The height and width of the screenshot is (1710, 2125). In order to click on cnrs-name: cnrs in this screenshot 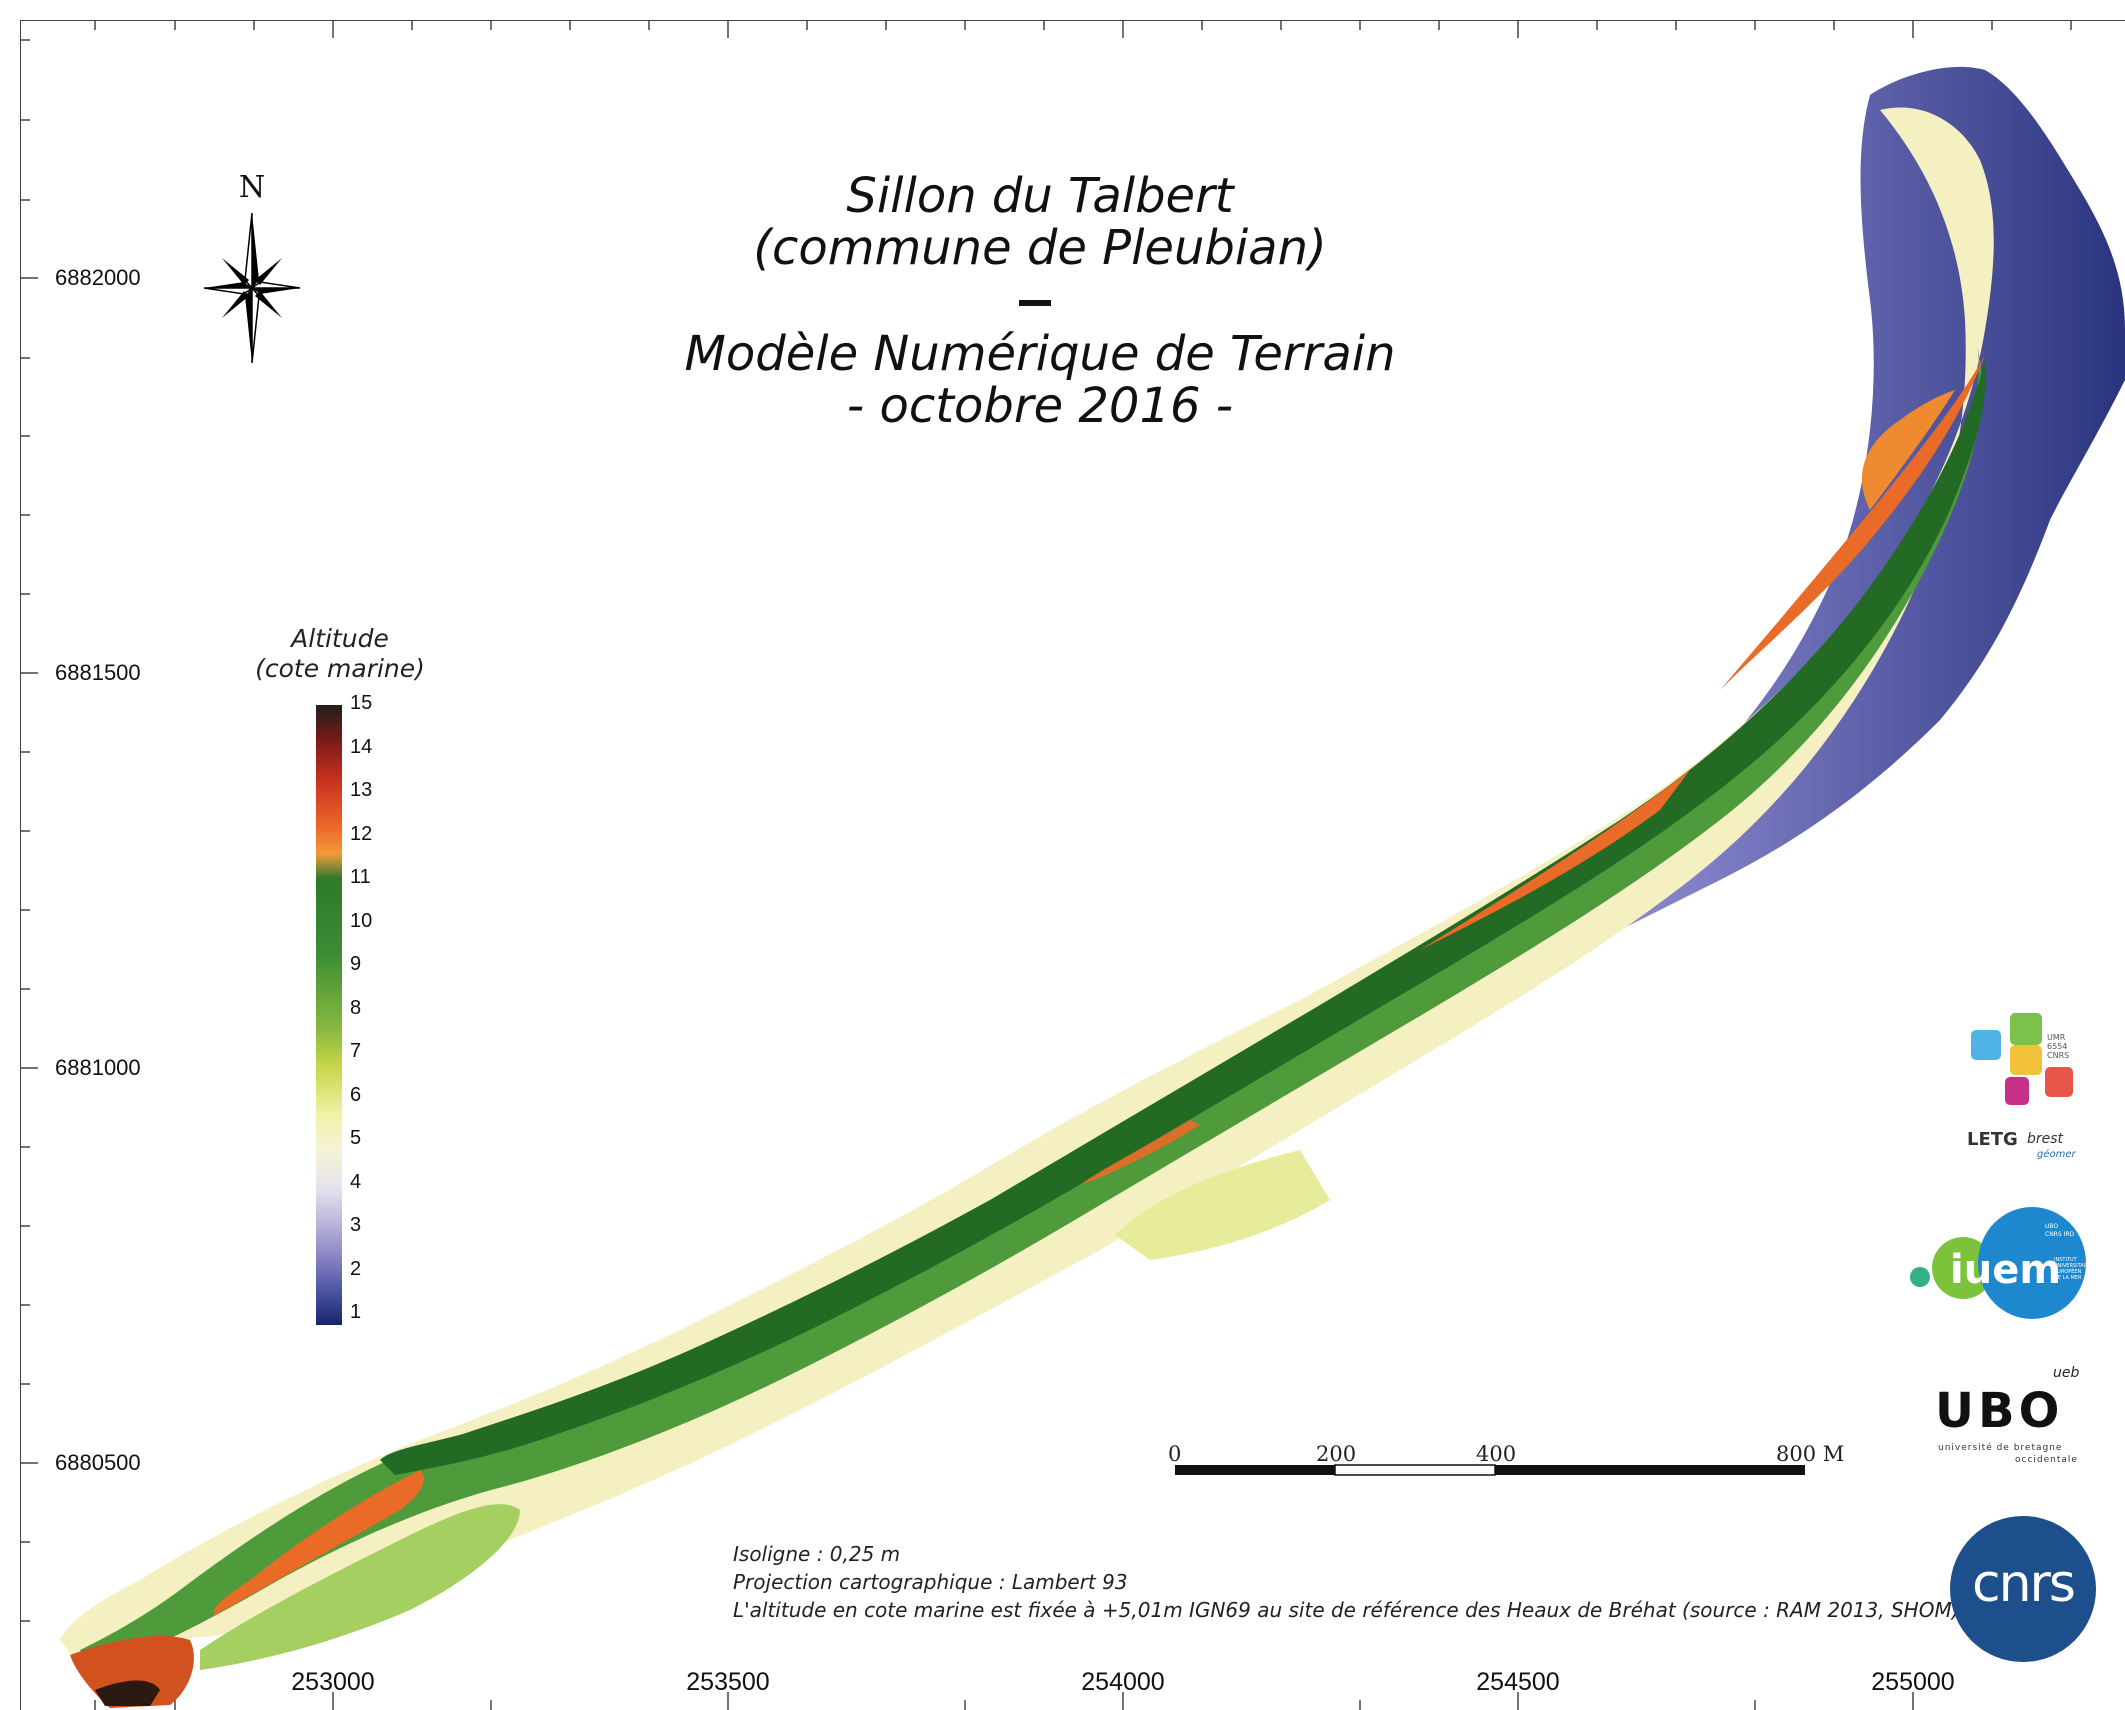, I will do `click(2023, 1584)`.